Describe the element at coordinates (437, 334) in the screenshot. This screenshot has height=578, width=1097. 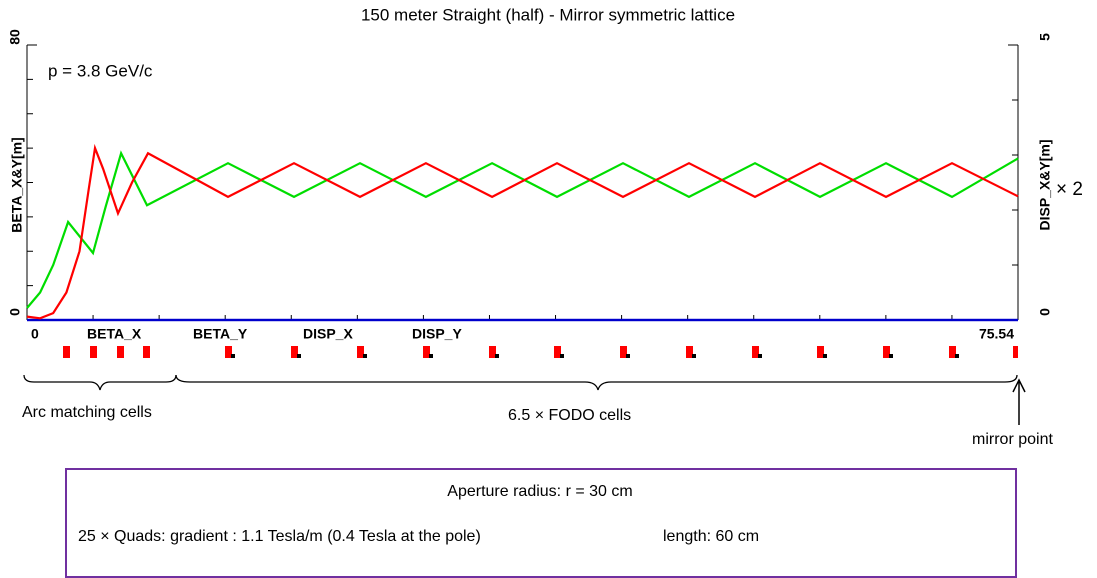
I see `legend-label: DISP_Y` at that location.